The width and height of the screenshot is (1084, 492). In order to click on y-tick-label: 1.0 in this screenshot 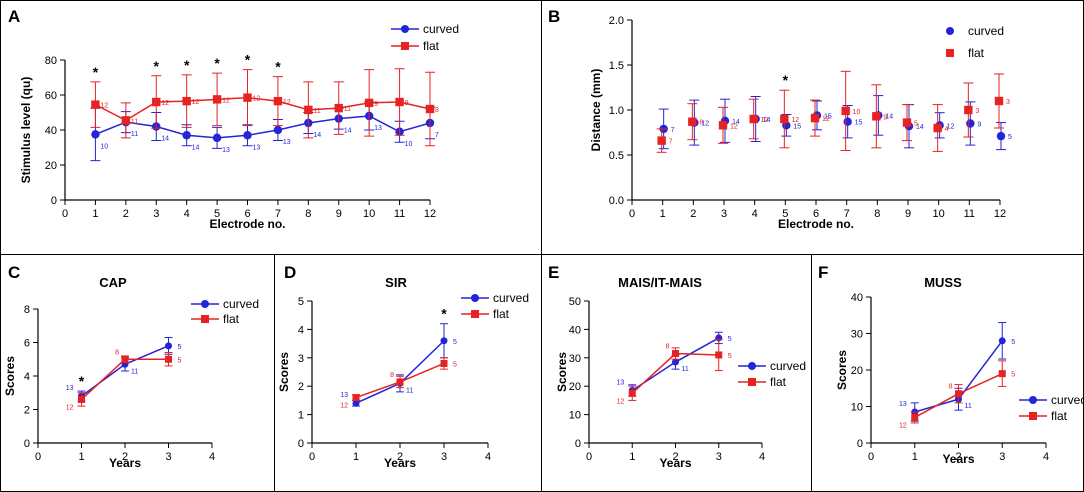, I will do `click(616, 111)`.